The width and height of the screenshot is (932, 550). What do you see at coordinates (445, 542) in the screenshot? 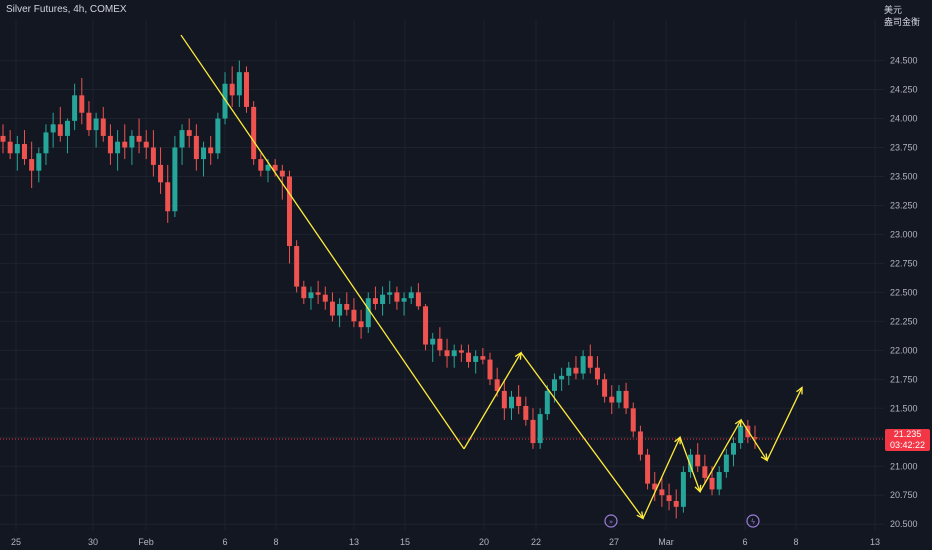
I see `time-axis: 25 30 Feb 6 8 13 15 20 22 27 Mar 6 8 13` at bounding box center [445, 542].